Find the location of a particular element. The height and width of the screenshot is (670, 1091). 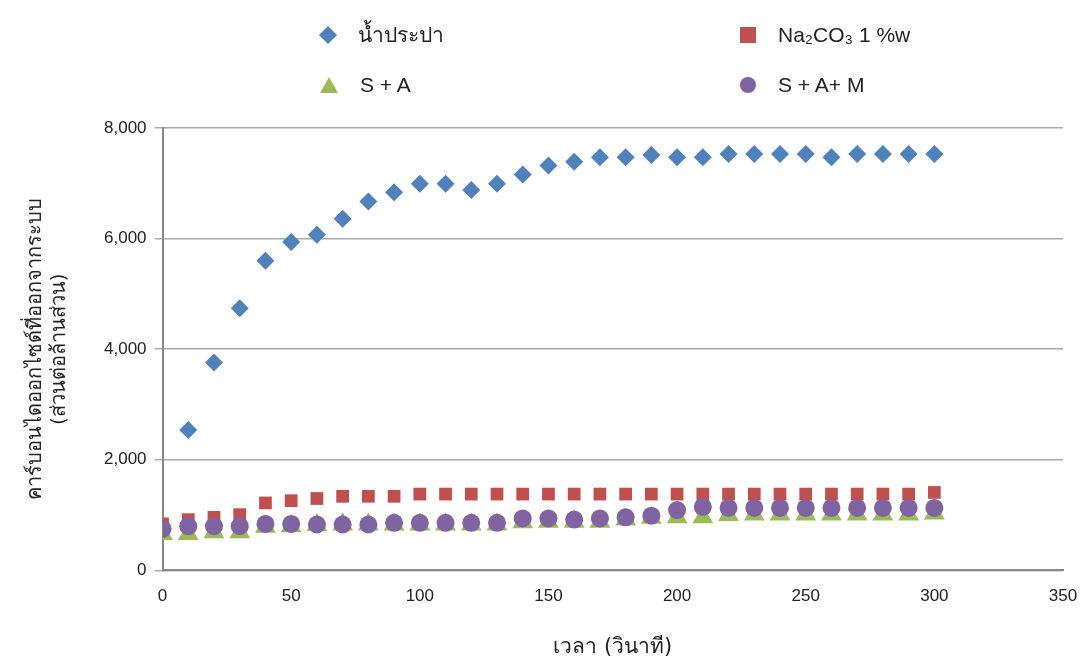

x-tick-label: 150 is located at coordinates (548, 596).